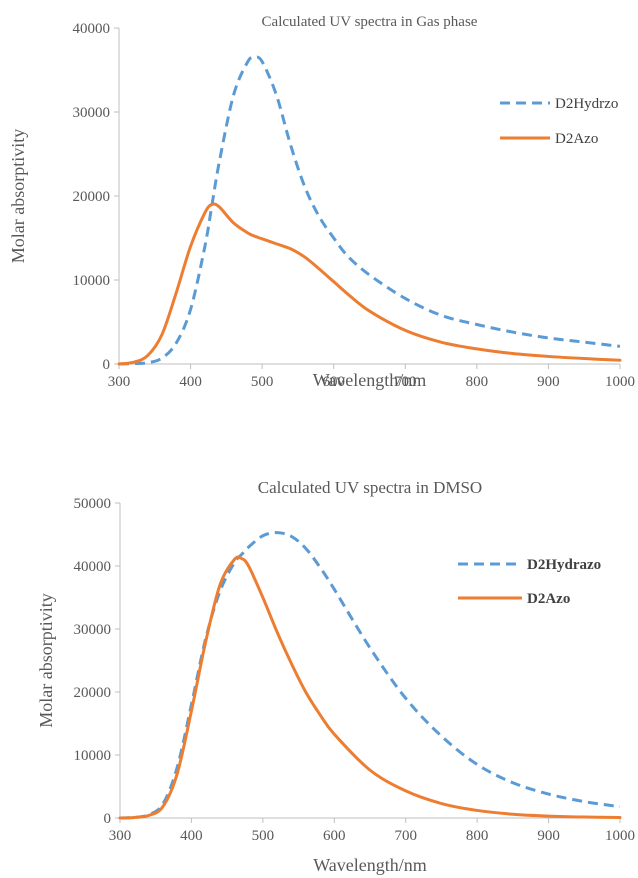 This screenshot has height=878, width=638. What do you see at coordinates (370, 487) in the screenshot?
I see `chart-title: Calculated UV spectra in DMSO` at bounding box center [370, 487].